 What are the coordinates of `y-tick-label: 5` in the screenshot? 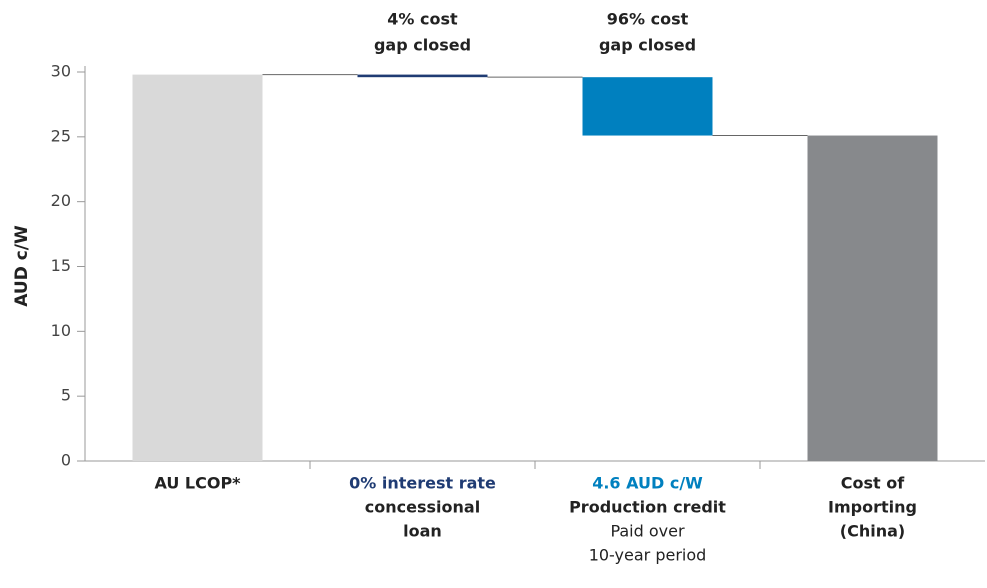 It's located at (66, 395).